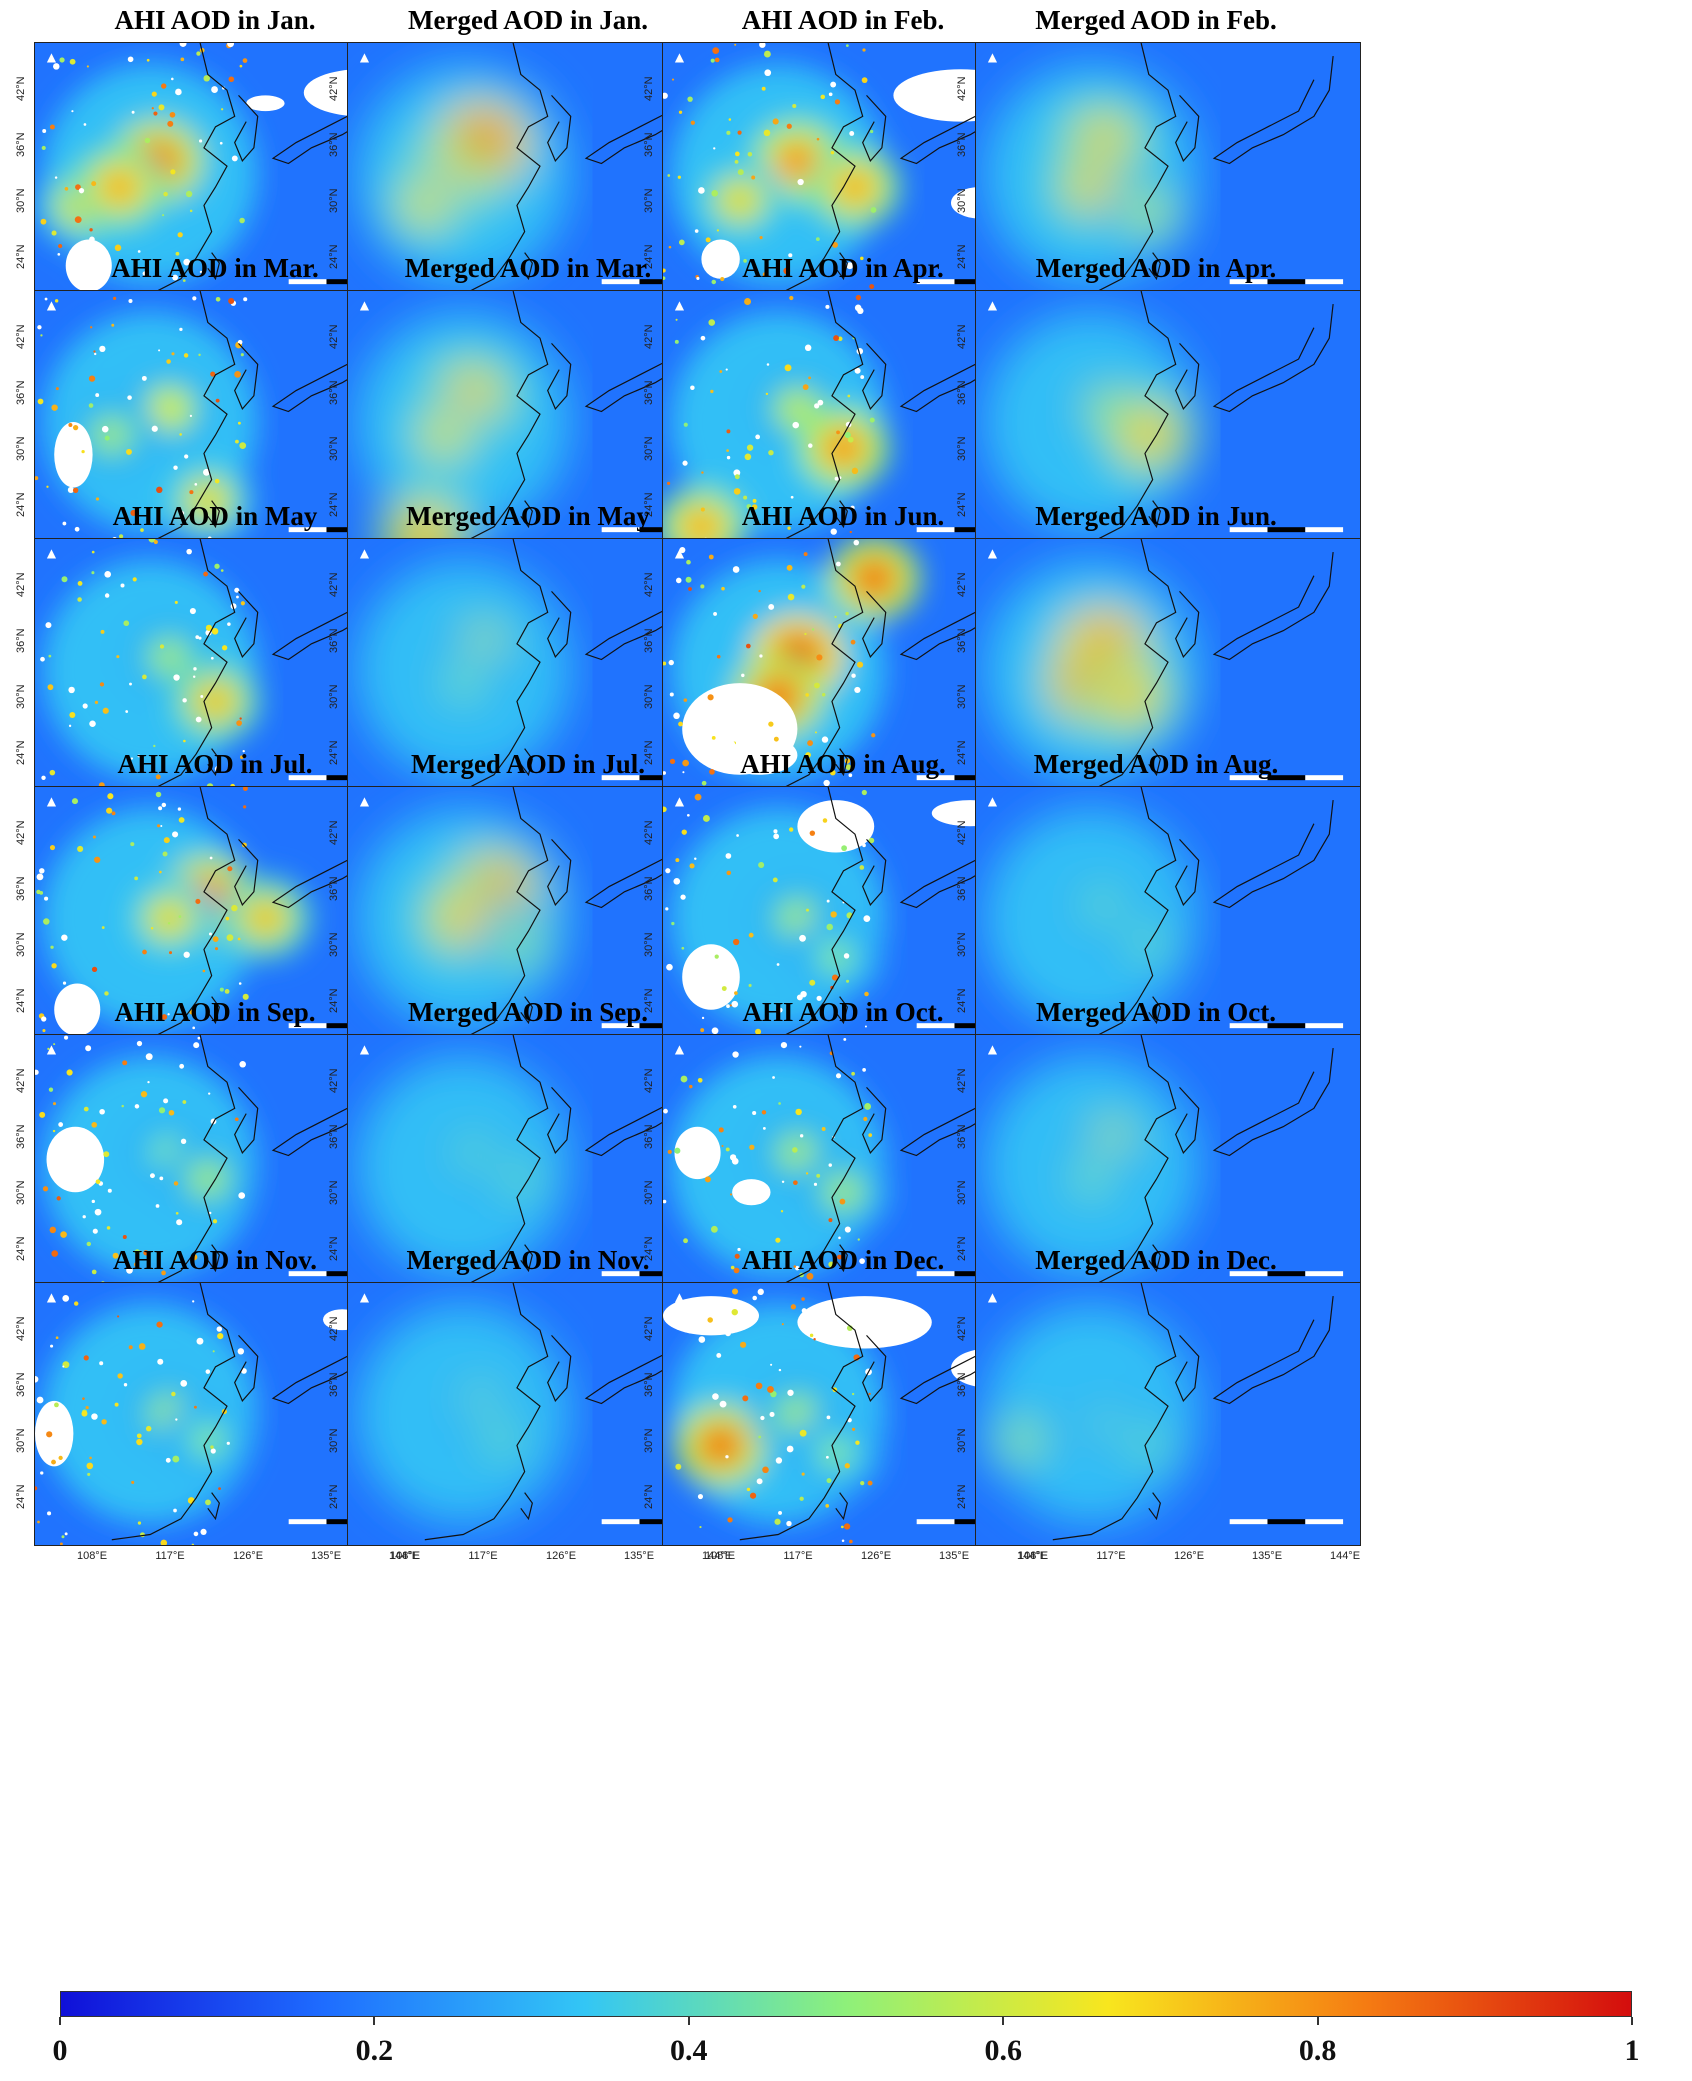 The image size is (1692, 2081). Describe the element at coordinates (1168, 670) in the screenshot. I see `aod-field: ▲` at that location.